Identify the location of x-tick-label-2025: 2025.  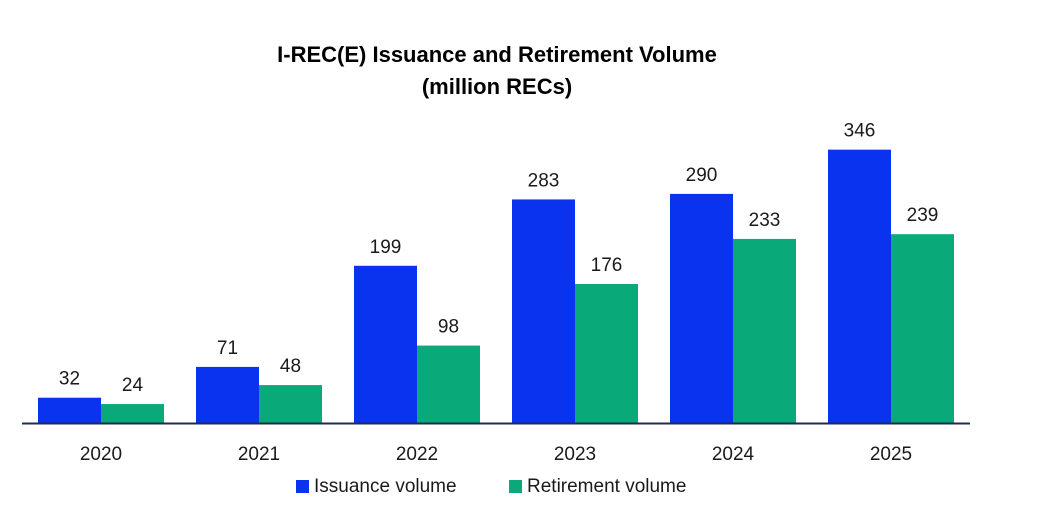
(891, 454).